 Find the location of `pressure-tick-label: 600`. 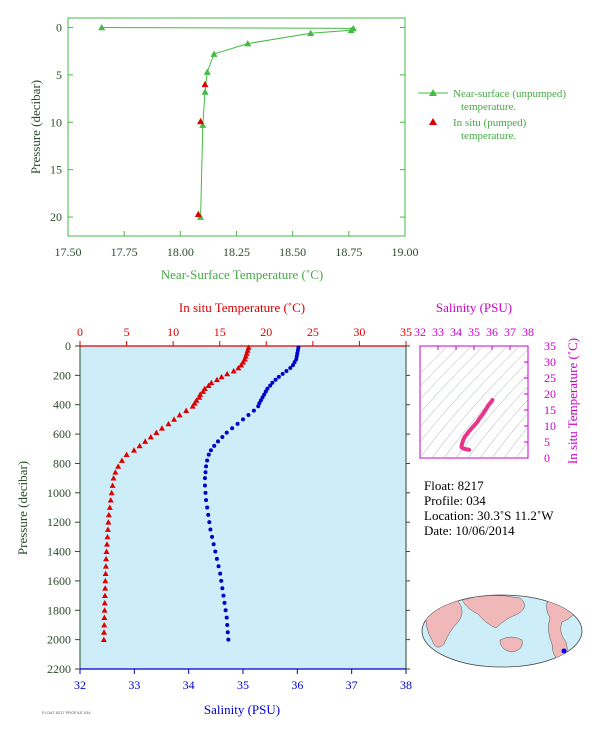

pressure-tick-label: 600 is located at coordinates (62, 434).